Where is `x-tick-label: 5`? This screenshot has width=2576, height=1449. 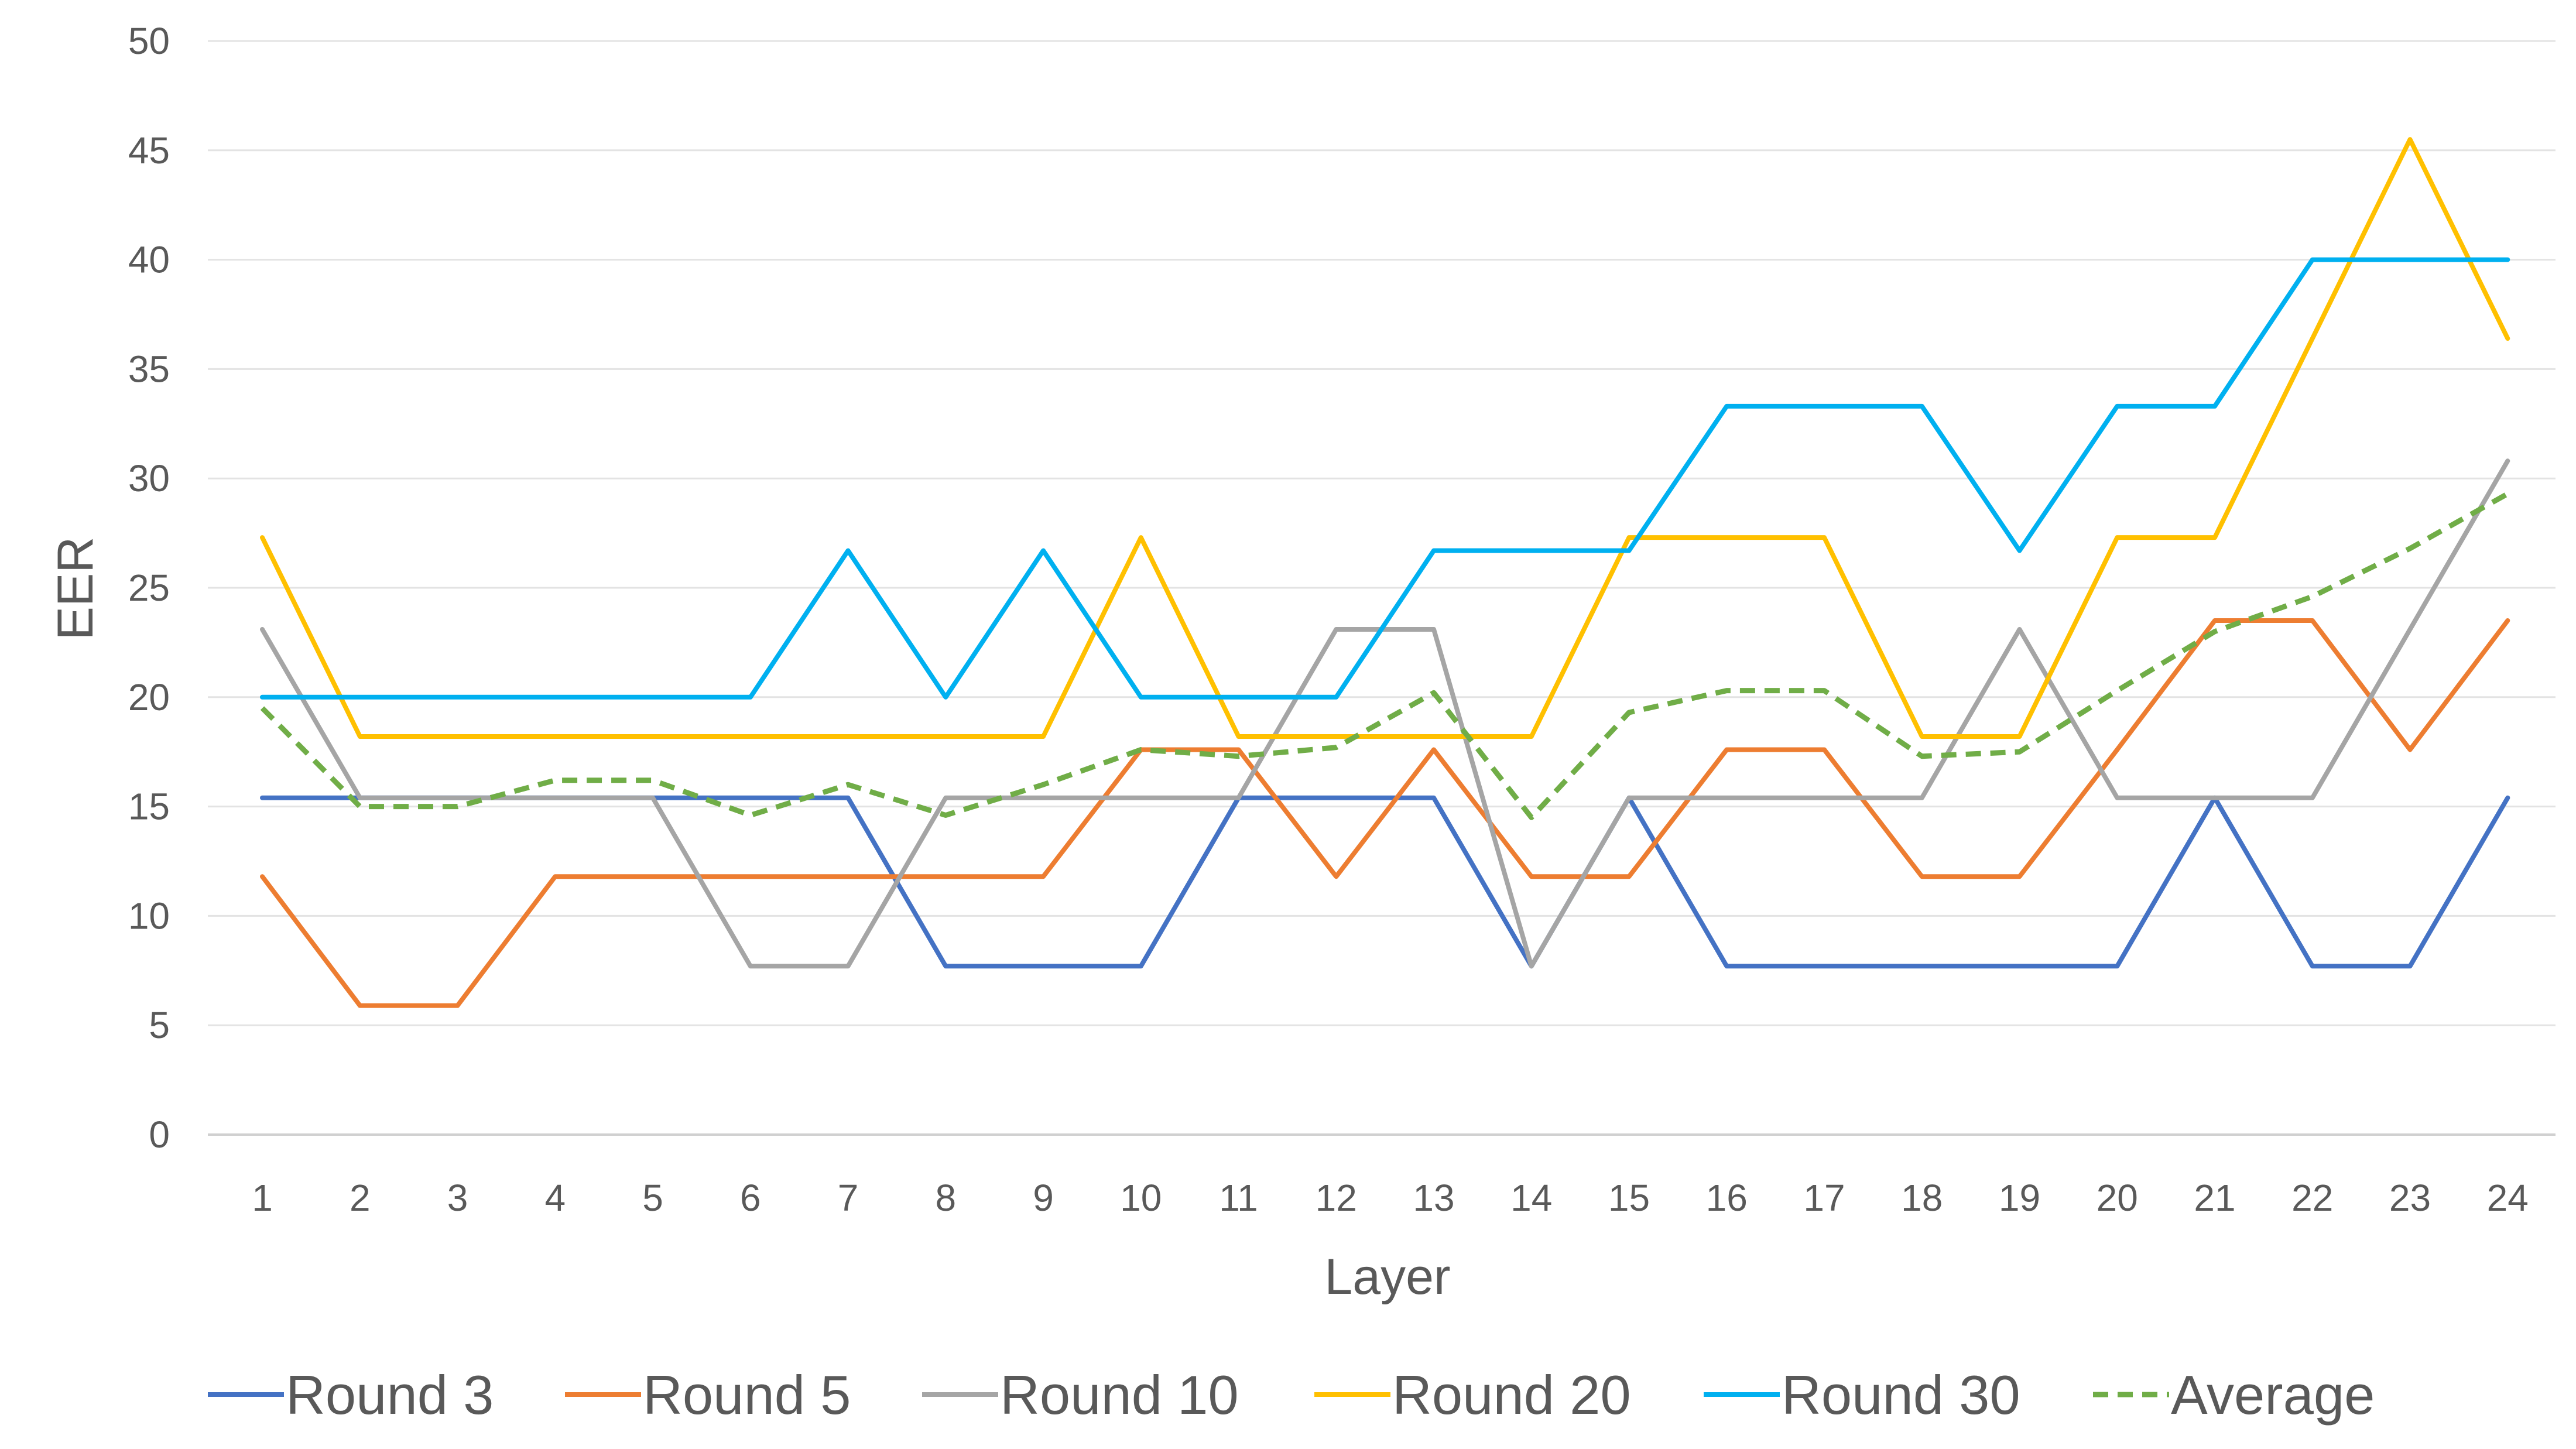 x-tick-label: 5 is located at coordinates (652, 1198).